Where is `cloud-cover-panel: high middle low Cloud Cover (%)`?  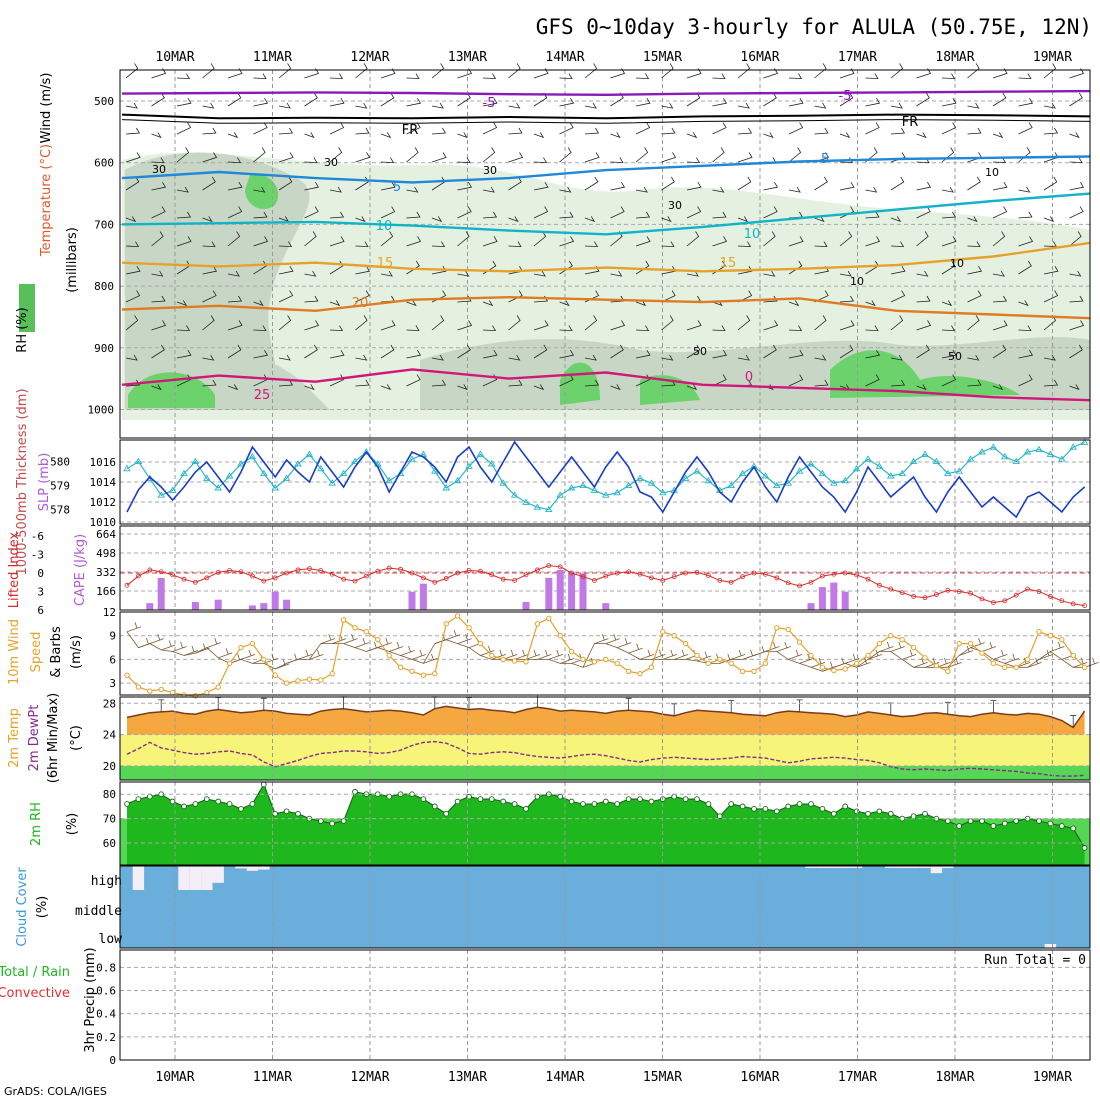
cloud-cover-panel: high middle low Cloud Cover (%) is located at coordinates (553, 907).